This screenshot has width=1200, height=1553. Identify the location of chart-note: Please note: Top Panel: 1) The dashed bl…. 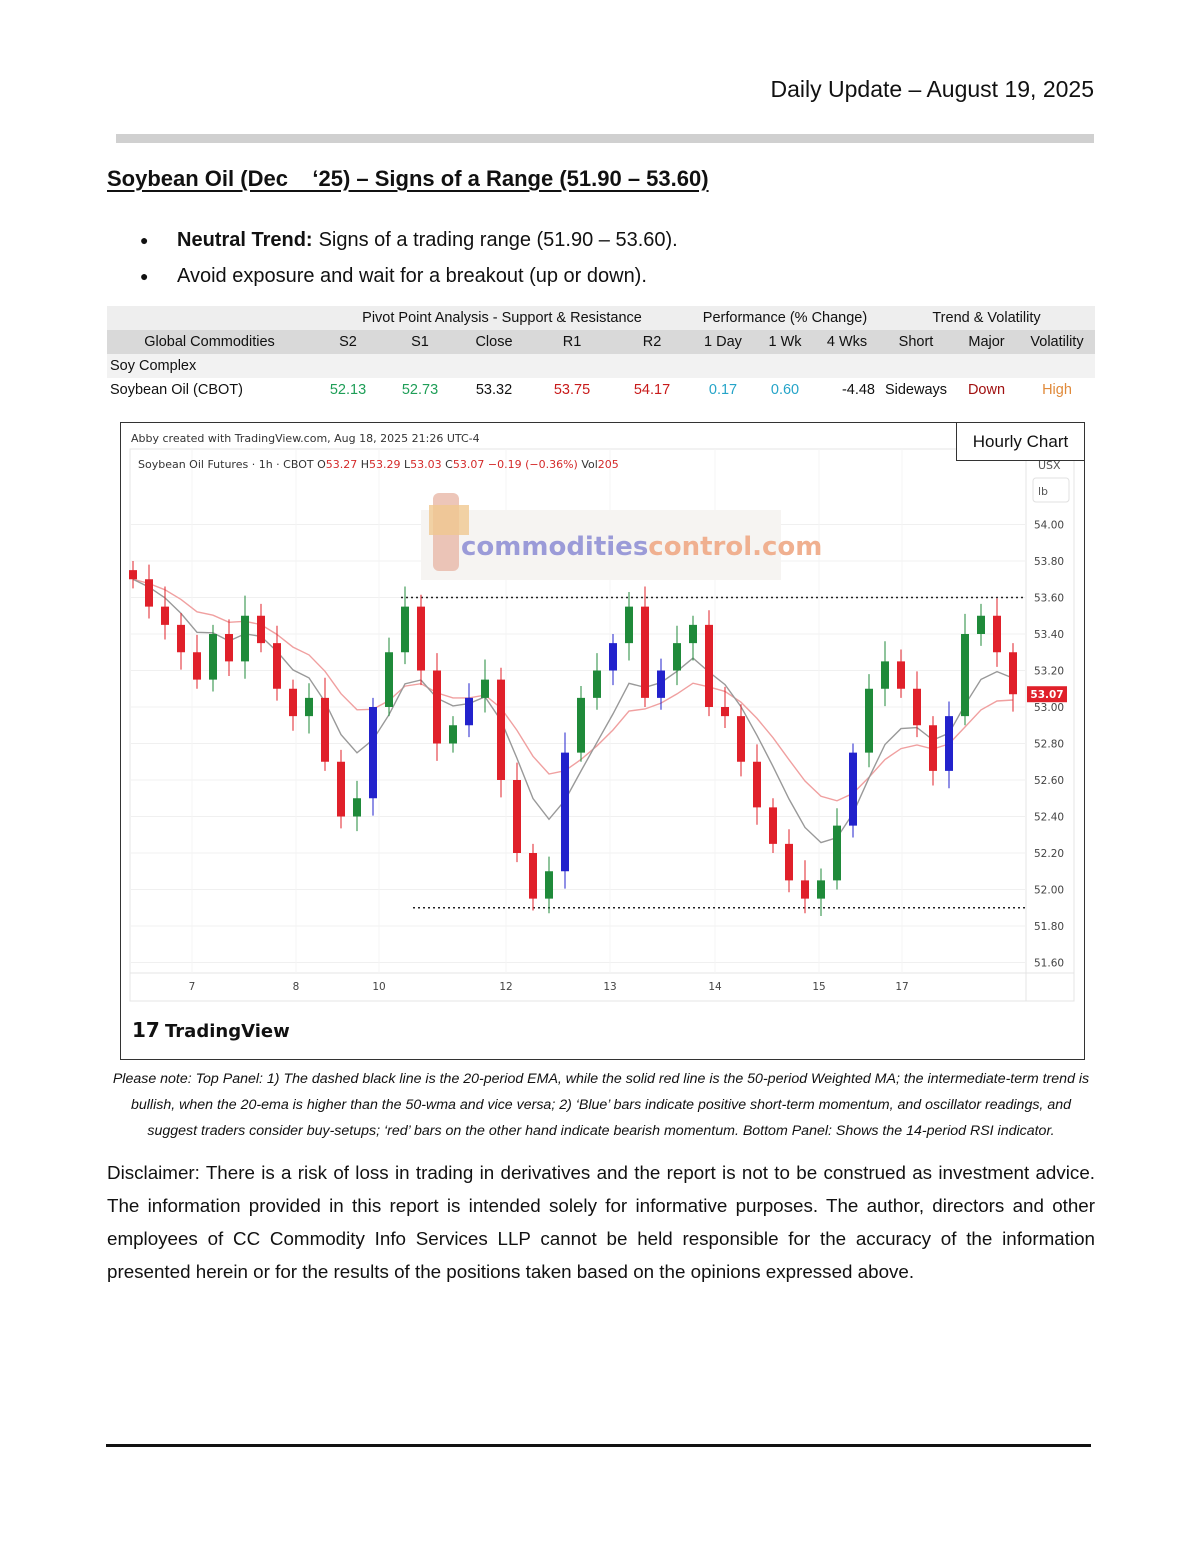
(601, 1105).